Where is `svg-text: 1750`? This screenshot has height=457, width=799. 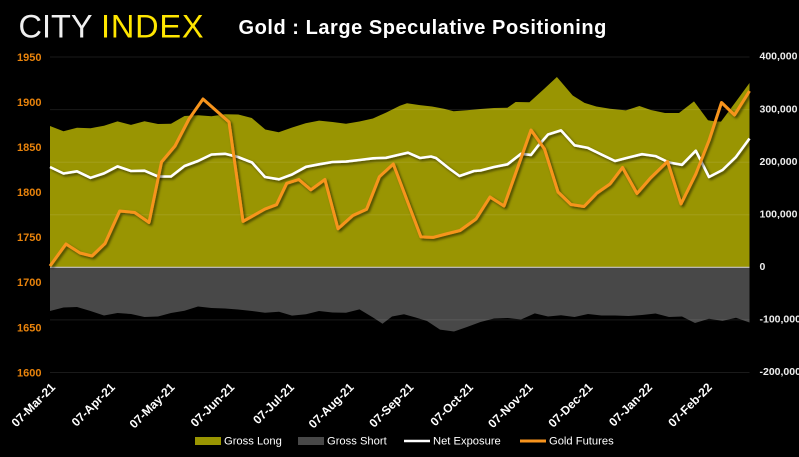
svg-text: 1750 is located at coordinates (29, 238).